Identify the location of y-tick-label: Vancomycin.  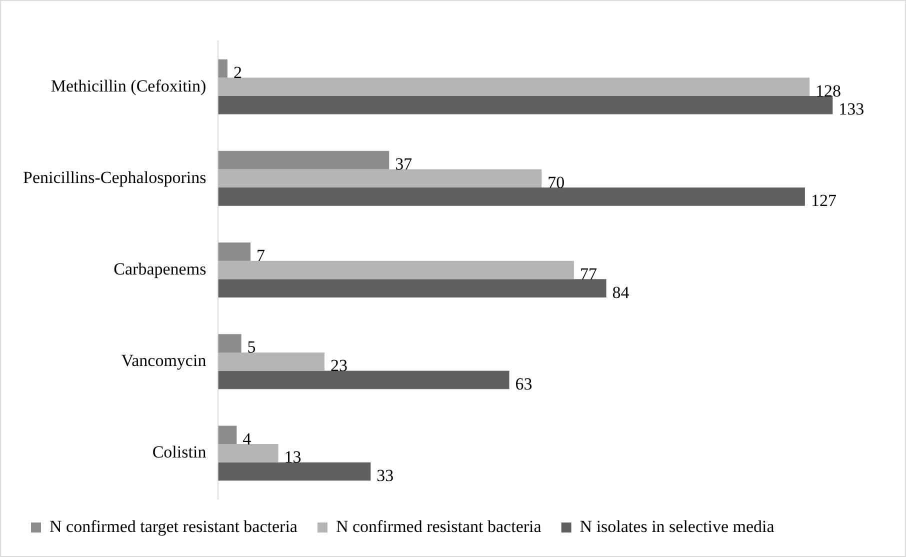
(164, 360).